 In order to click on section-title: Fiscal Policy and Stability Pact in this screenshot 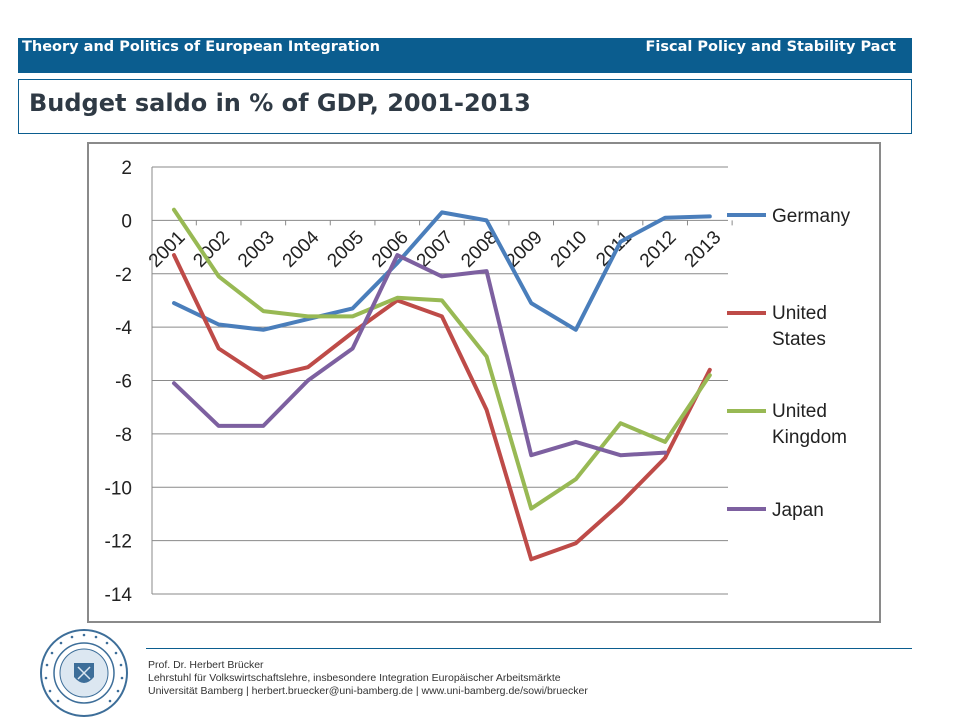, I will do `click(771, 47)`.